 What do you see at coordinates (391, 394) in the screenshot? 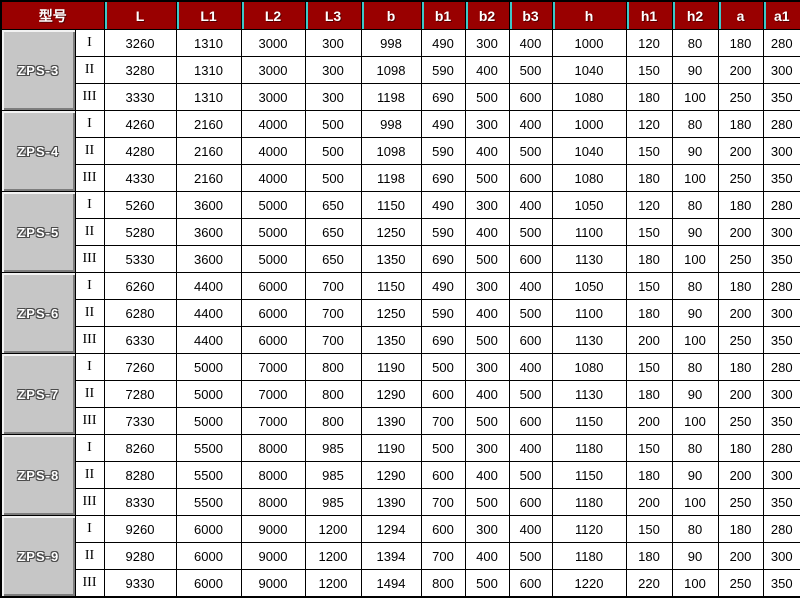
I see `data-cell: 1290` at bounding box center [391, 394].